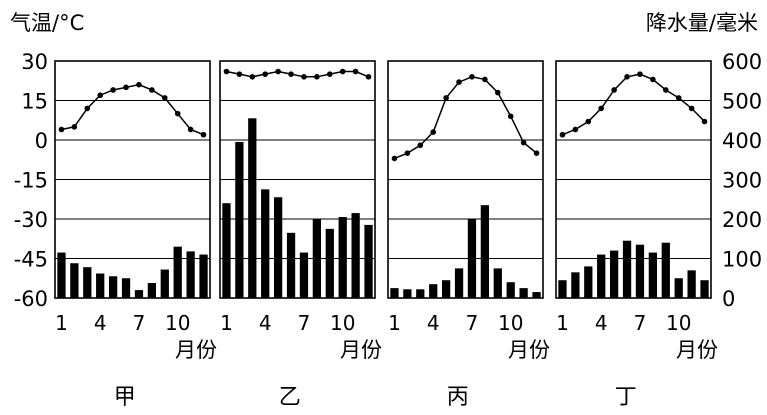 The image size is (767, 415). Describe the element at coordinates (31, 220) in the screenshot. I see `left-tick-label: -30` at that location.